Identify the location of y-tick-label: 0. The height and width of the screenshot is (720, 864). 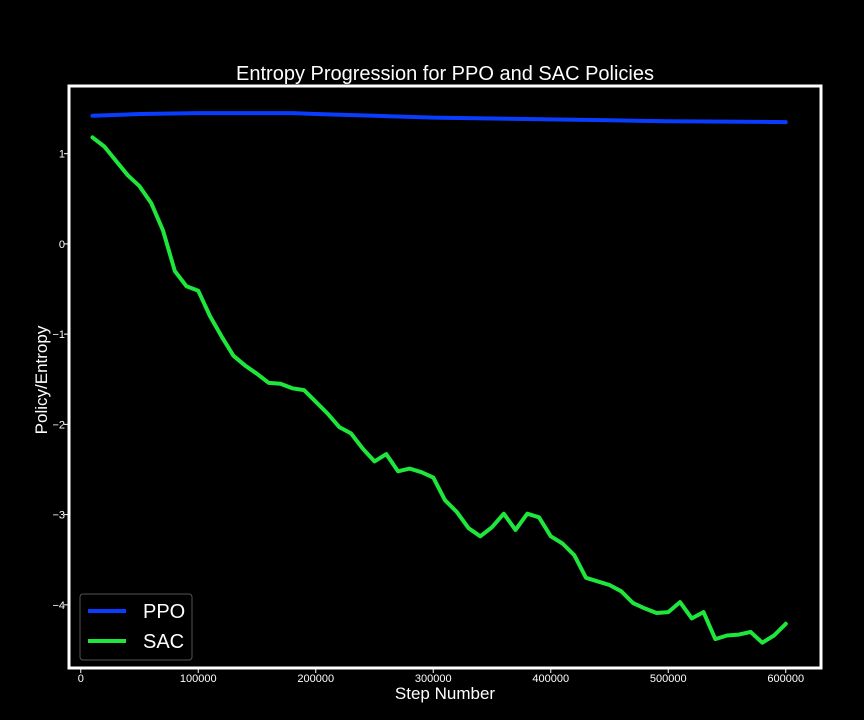
(62, 245).